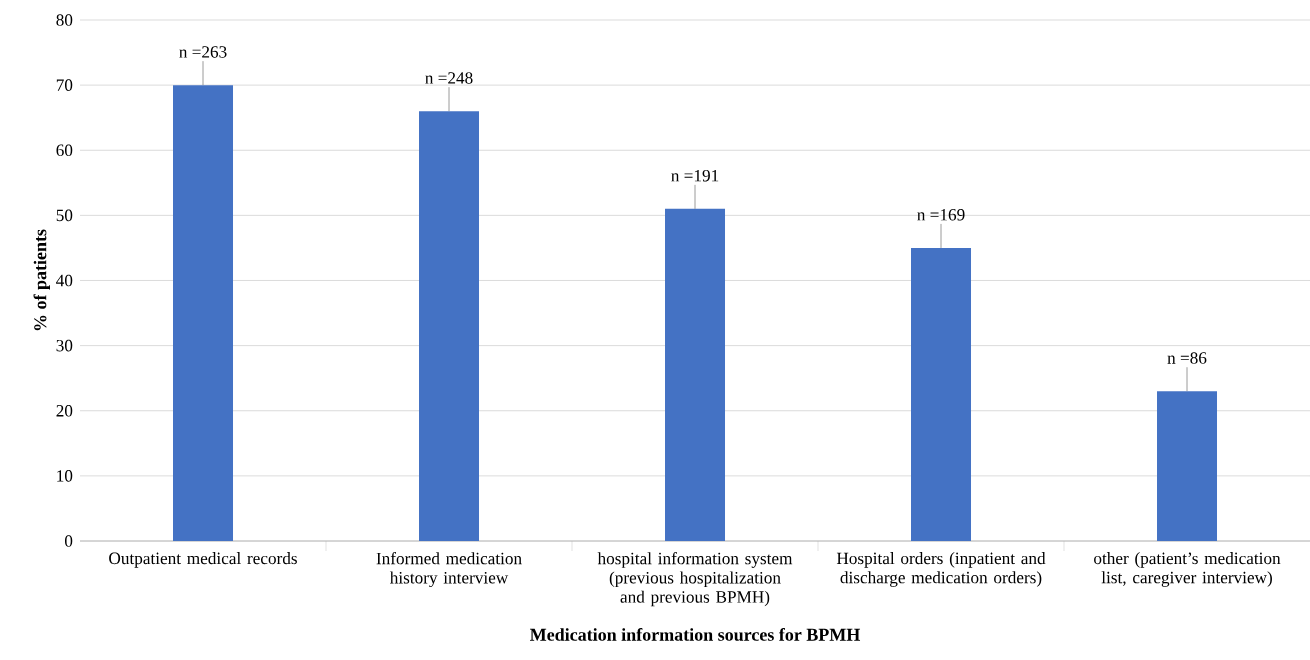  I want to click on y-tick-label: 10, so click(65, 476).